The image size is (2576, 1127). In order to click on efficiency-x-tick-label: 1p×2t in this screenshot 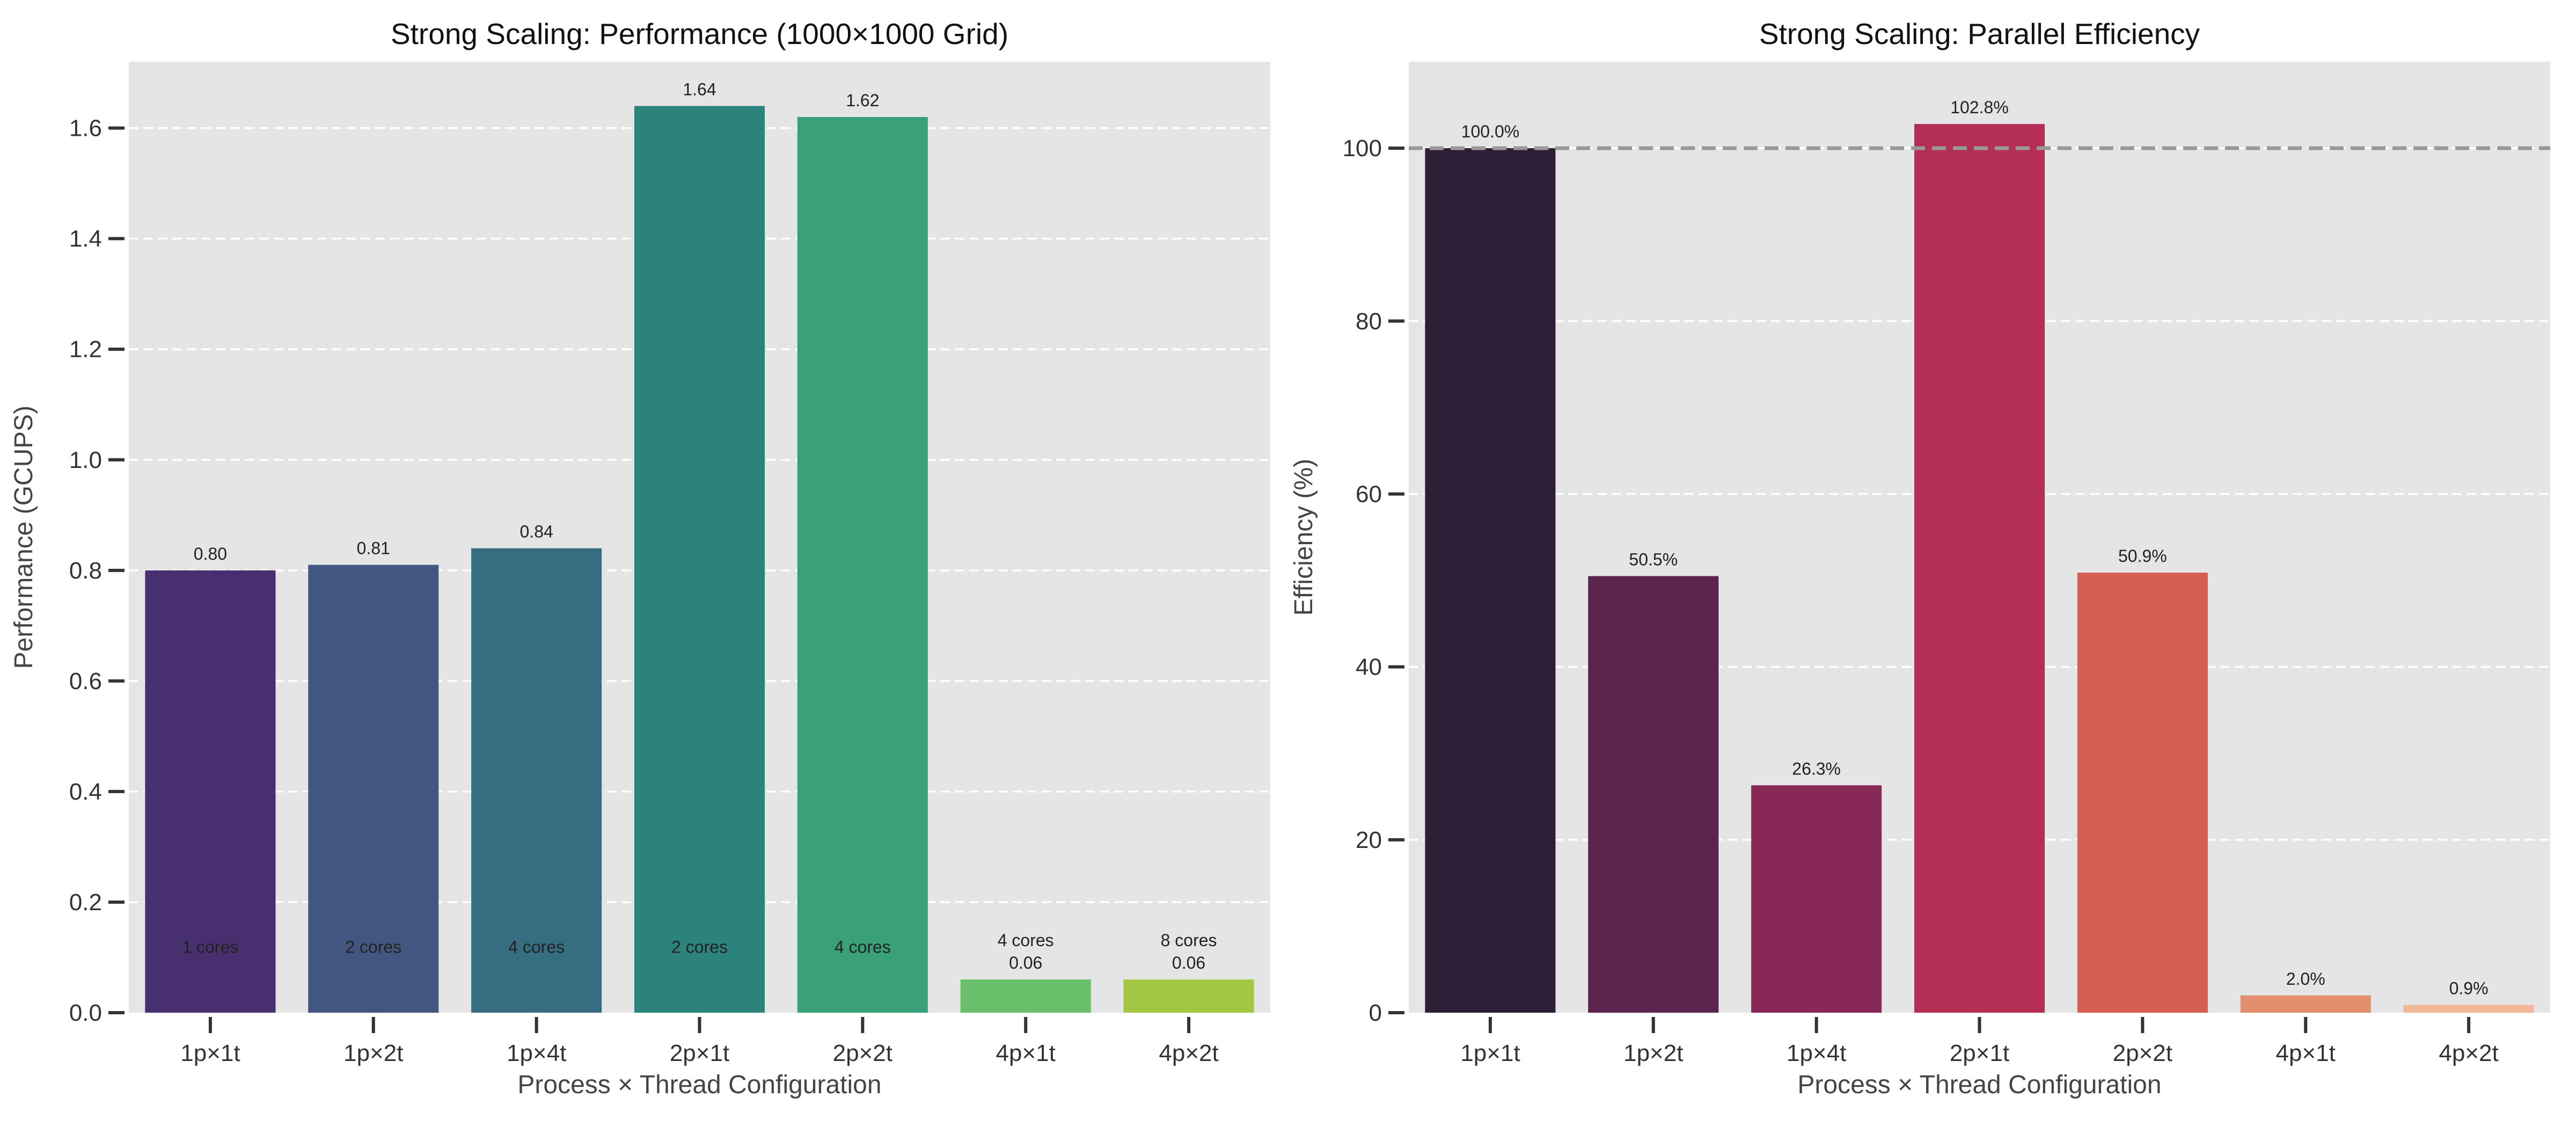, I will do `click(1653, 1053)`.